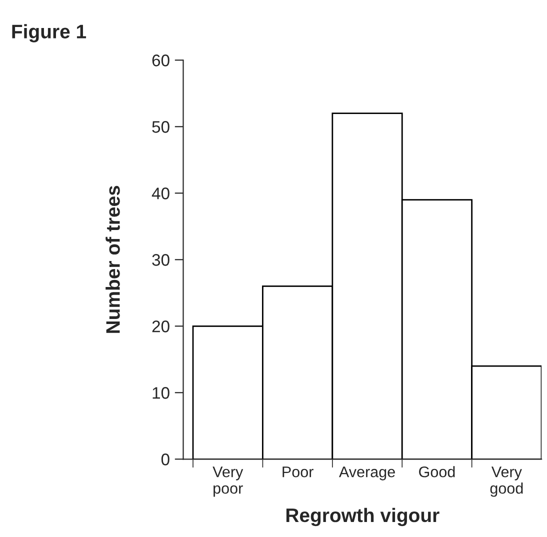 The width and height of the screenshot is (547, 537). What do you see at coordinates (437, 472) in the screenshot?
I see `x-tick-label: Good` at bounding box center [437, 472].